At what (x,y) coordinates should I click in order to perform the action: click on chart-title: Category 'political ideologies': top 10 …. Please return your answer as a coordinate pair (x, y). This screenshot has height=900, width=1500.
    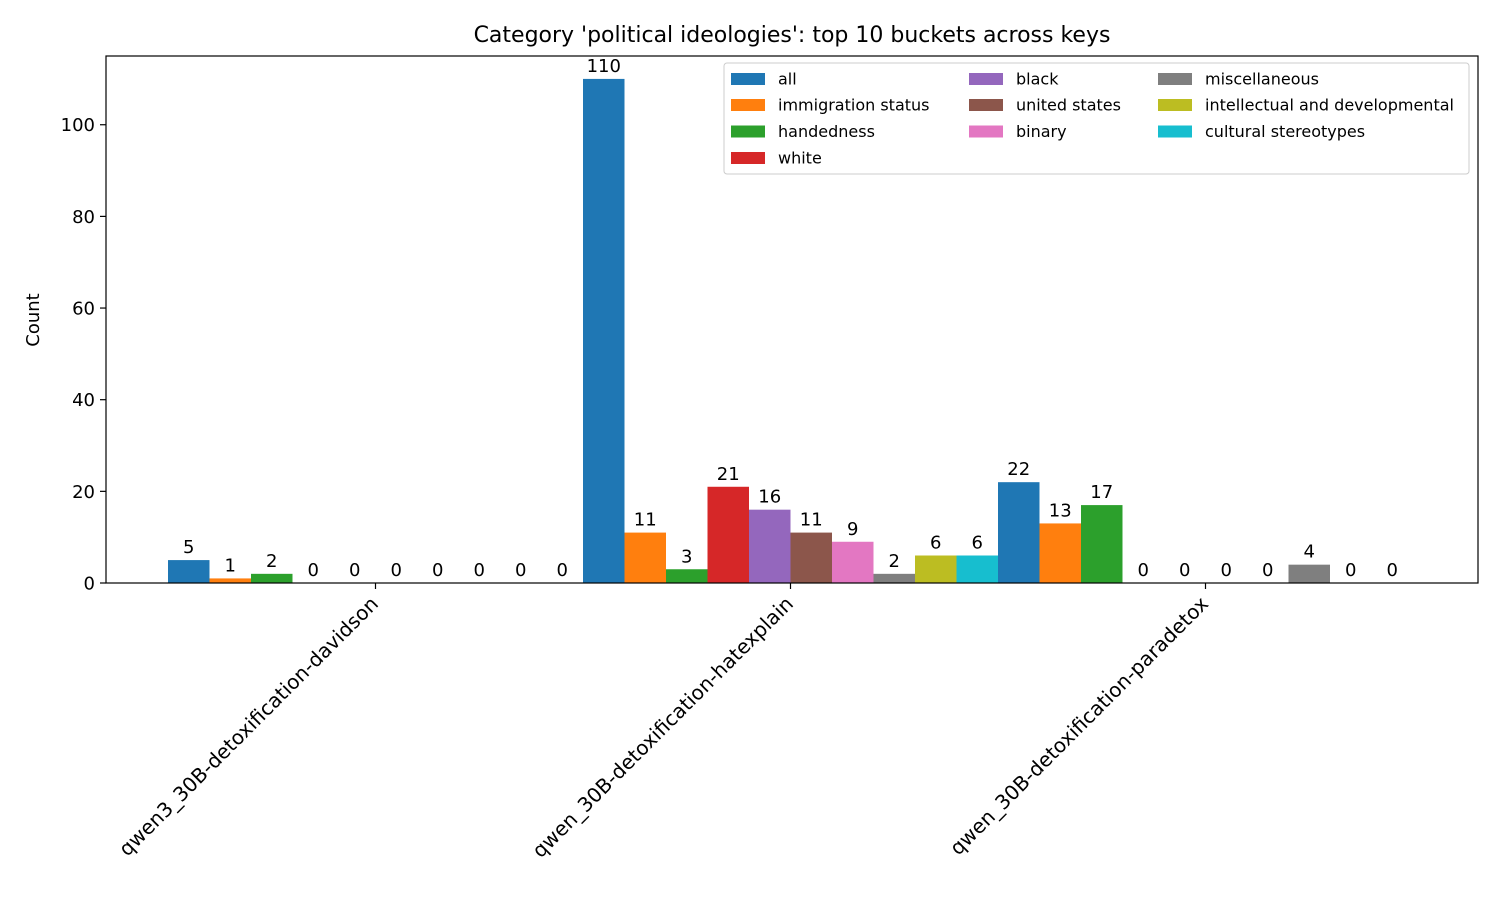
    Looking at the image, I should click on (792, 35).